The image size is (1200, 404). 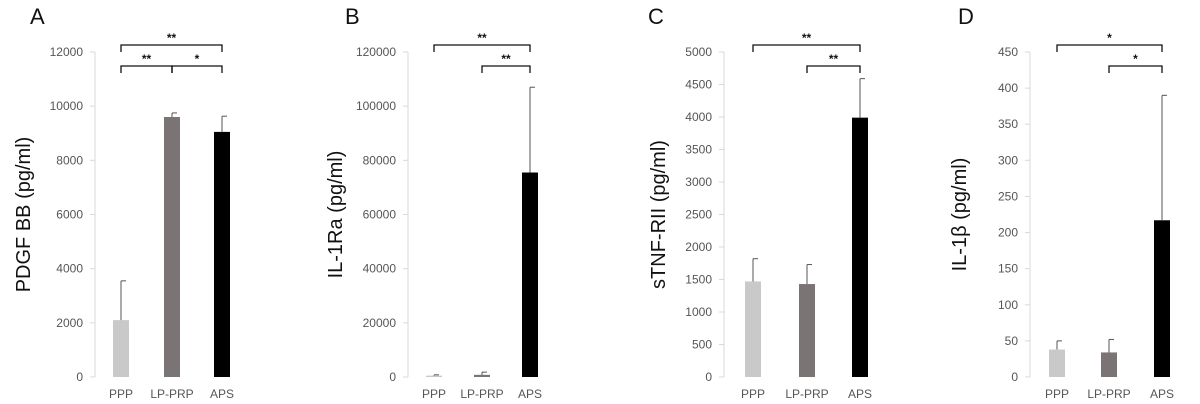 I want to click on y-axis-label: IL-1β (pg/ml), so click(x=960, y=215).